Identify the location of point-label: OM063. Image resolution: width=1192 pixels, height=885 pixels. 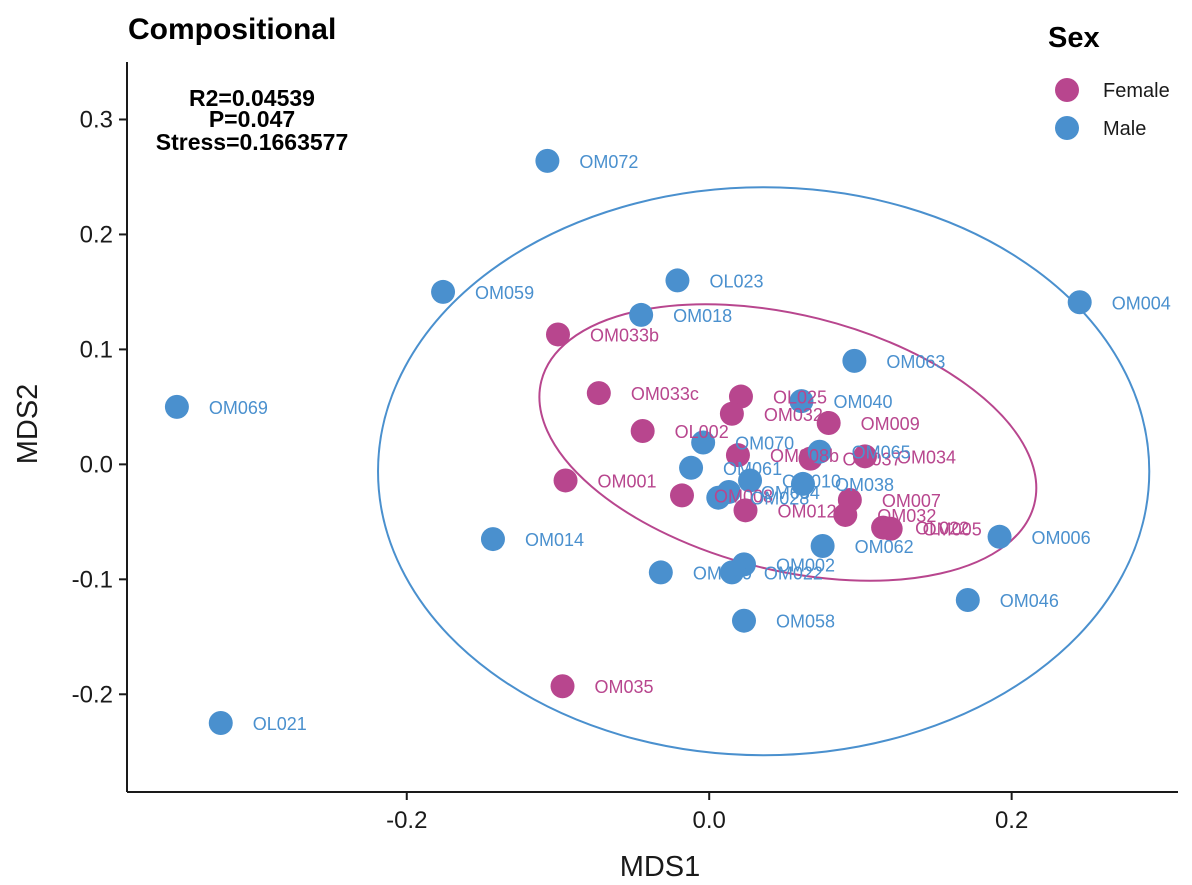
(915, 362).